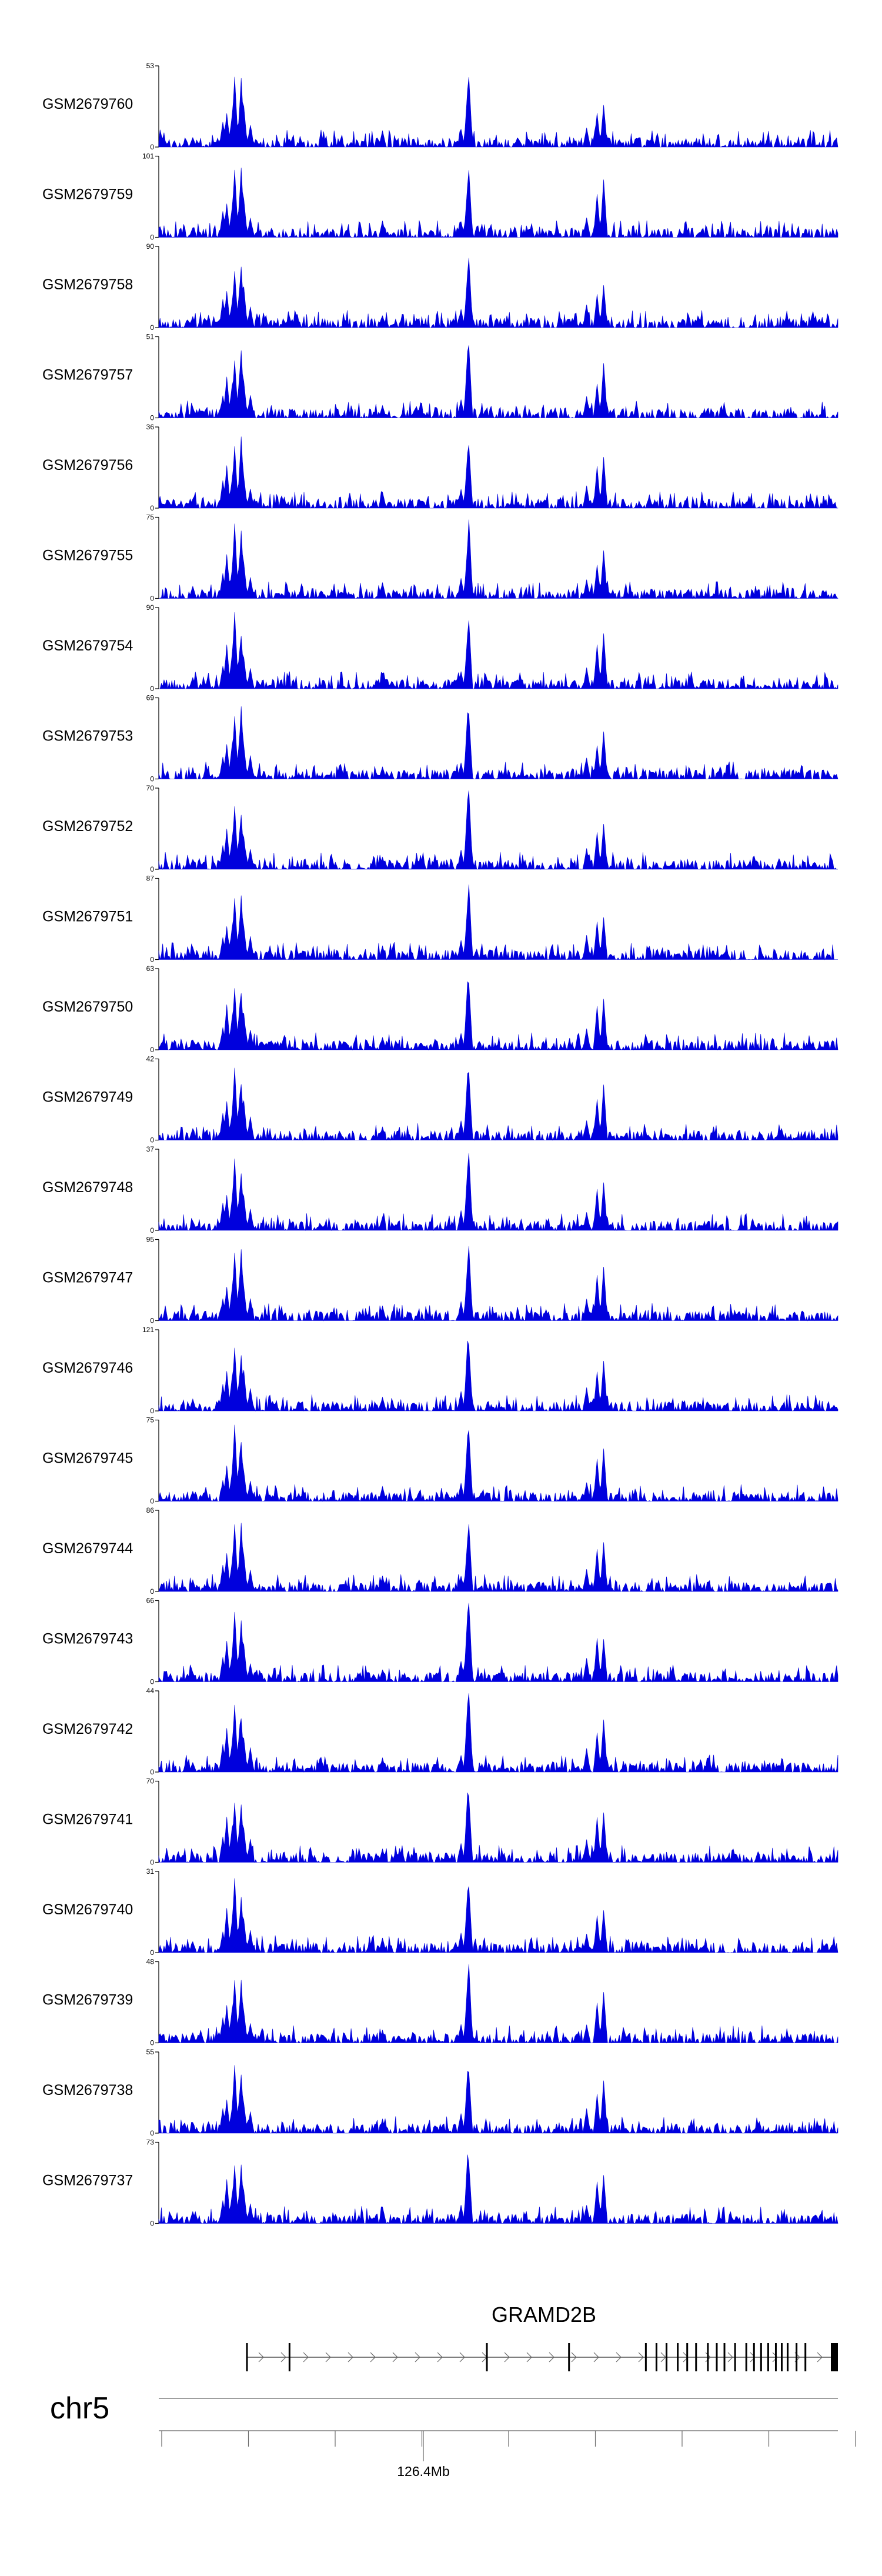  Describe the element at coordinates (87, 1368) in the screenshot. I see `track-label: GSM2679746` at that location.